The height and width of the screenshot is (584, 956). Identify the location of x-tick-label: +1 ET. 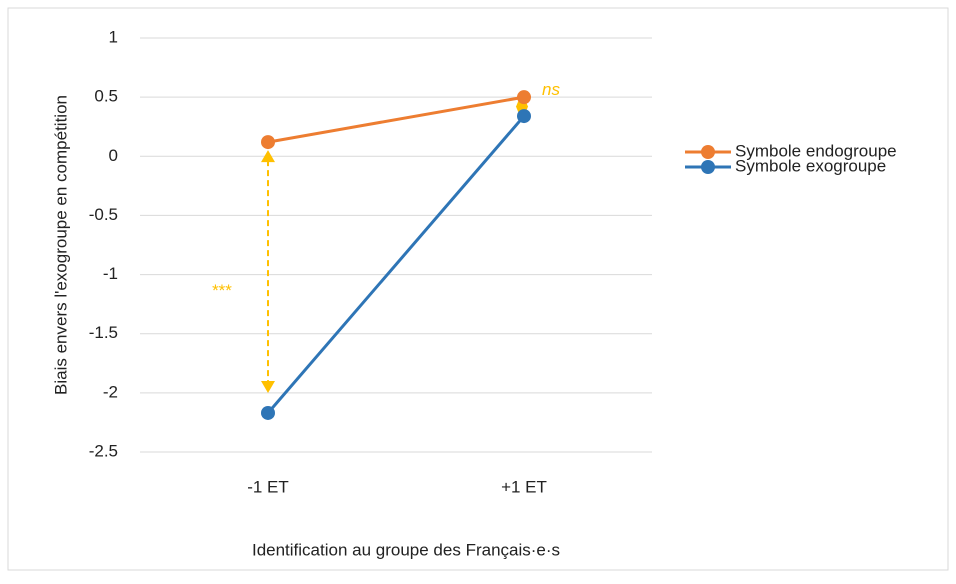
(524, 486).